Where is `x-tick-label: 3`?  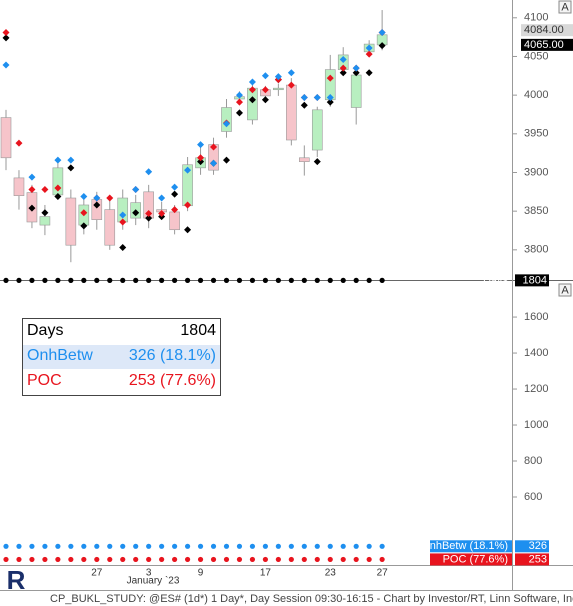 x-tick-label: 3 is located at coordinates (149, 573).